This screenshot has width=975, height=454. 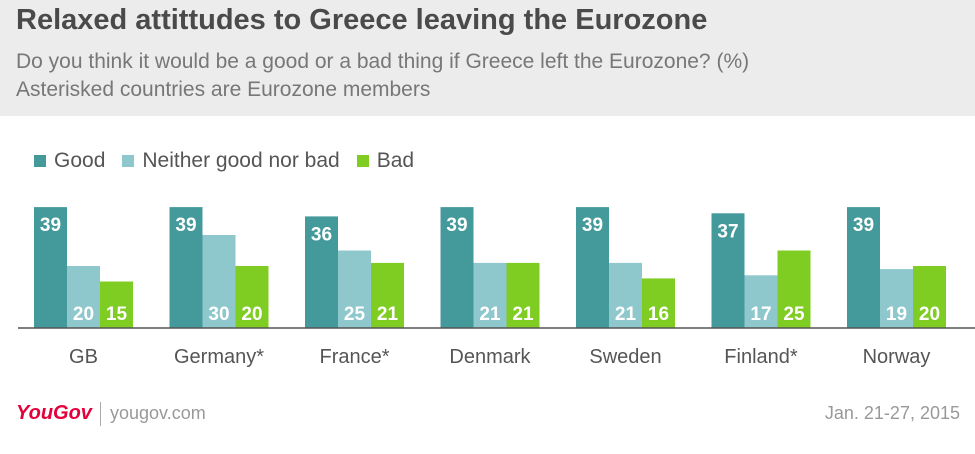 What do you see at coordinates (354, 357) in the screenshot?
I see `category-label-france: France*` at bounding box center [354, 357].